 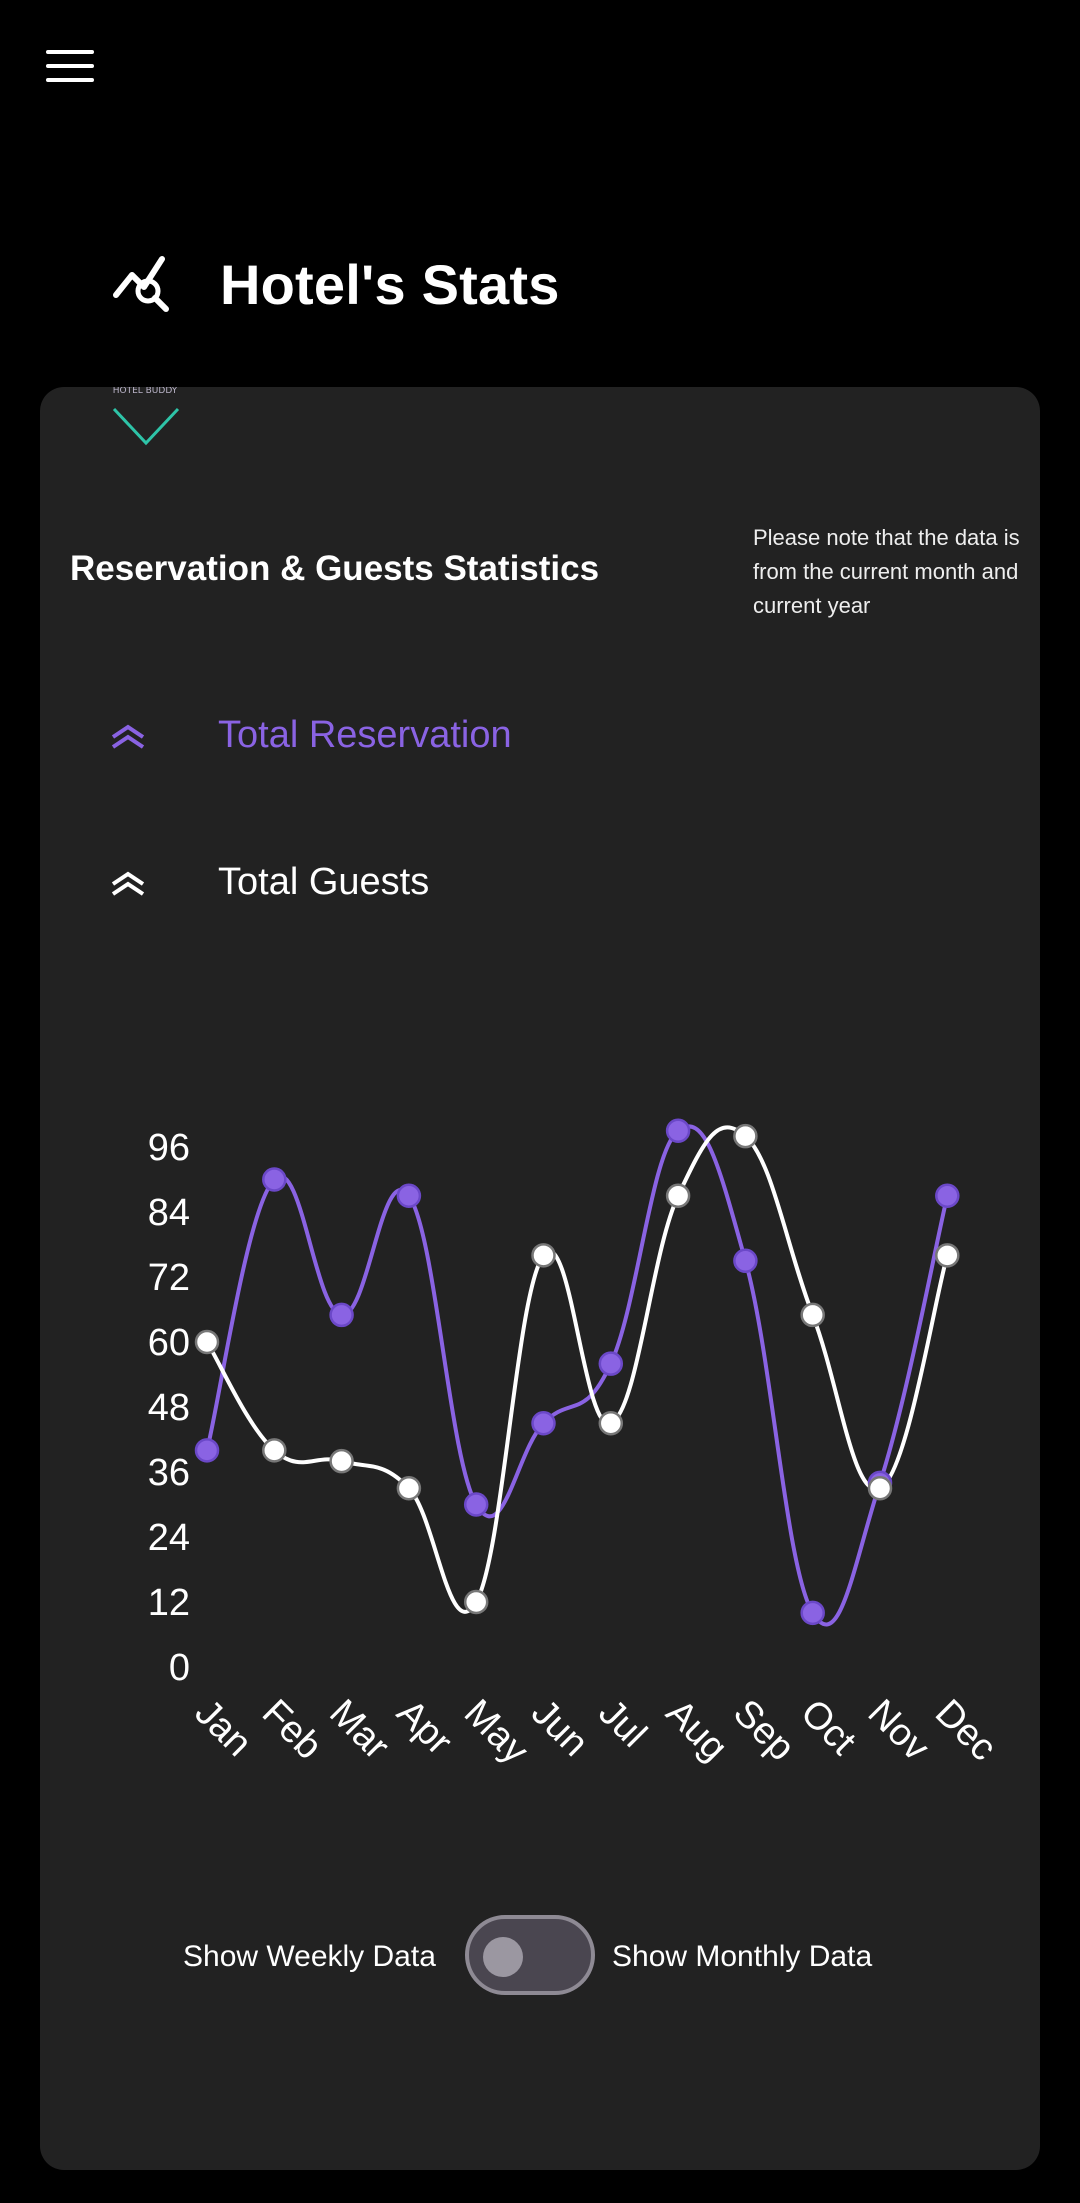 I want to click on page-title: Hotel's Stats, so click(x=390, y=284).